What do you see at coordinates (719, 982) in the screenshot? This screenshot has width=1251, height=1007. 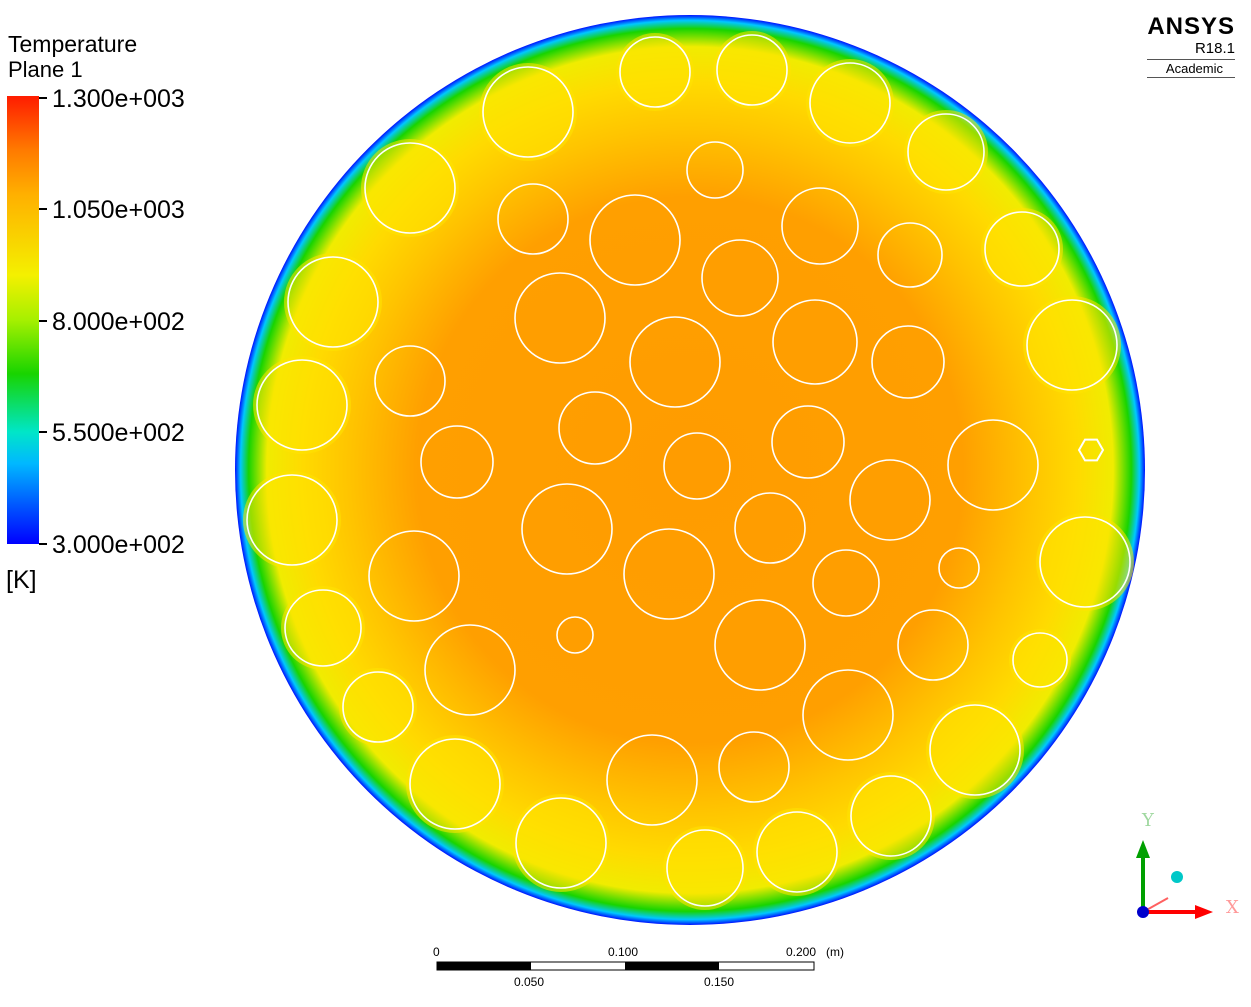 I see `scale-label: 0.150` at bounding box center [719, 982].